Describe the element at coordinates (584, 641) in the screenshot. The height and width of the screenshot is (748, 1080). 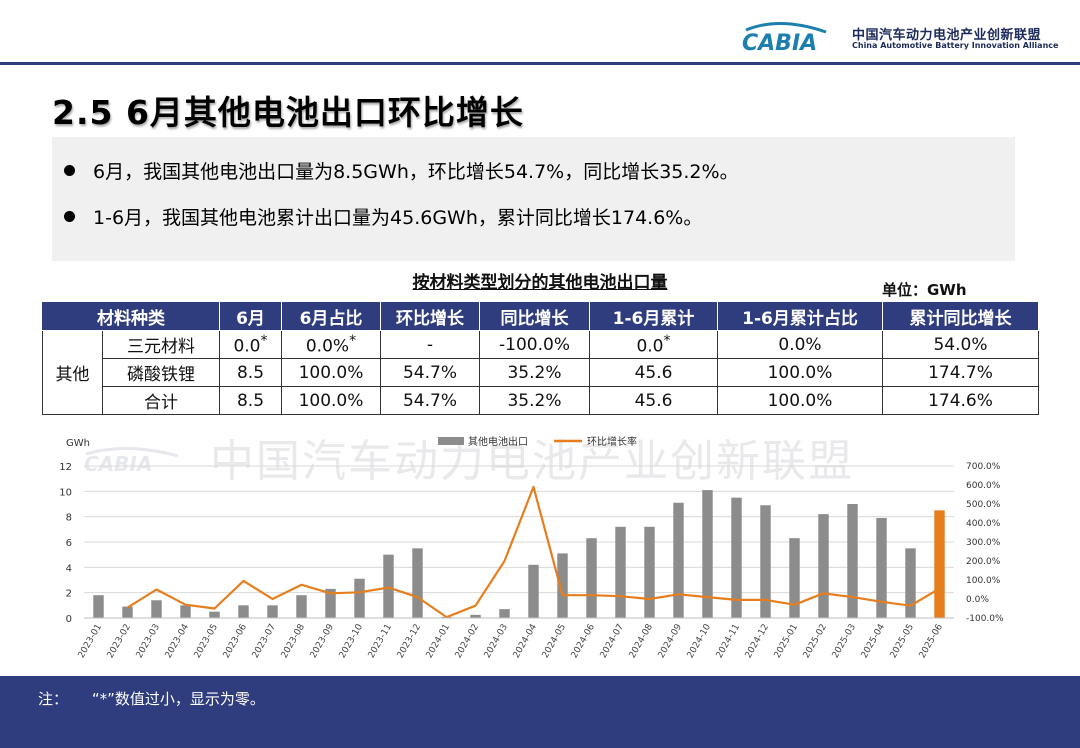
I see `x-tick-label: 2024-06` at that location.